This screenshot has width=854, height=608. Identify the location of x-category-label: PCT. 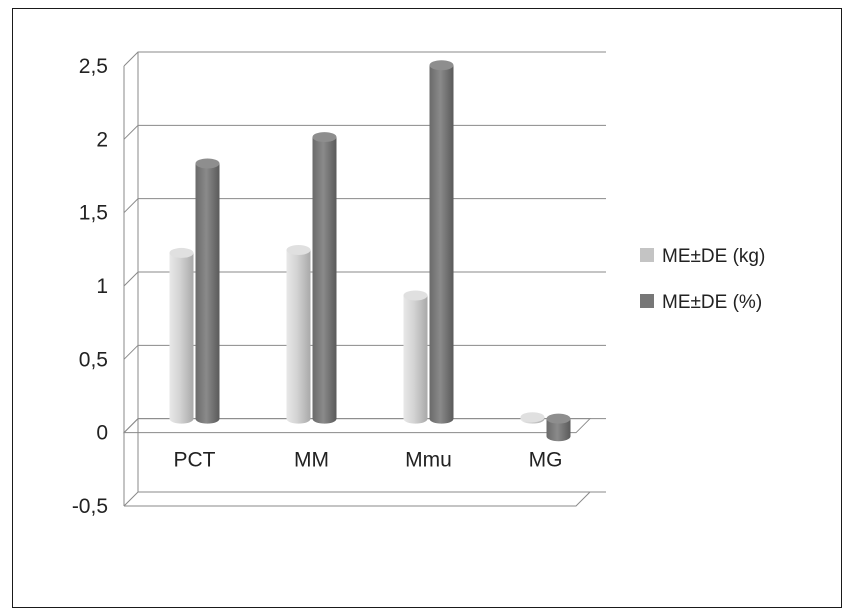
(195, 460).